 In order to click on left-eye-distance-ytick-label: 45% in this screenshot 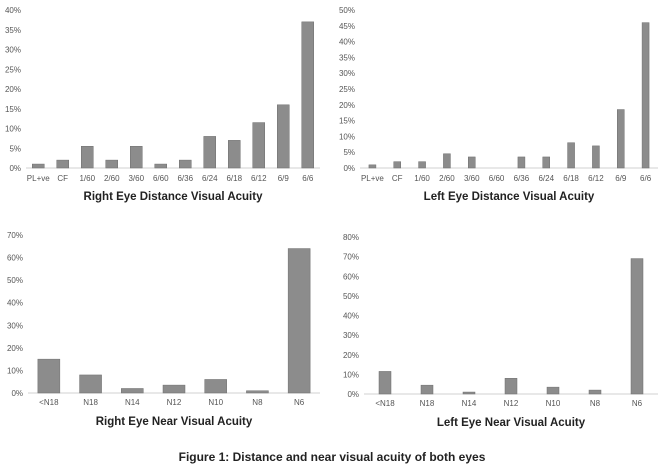, I will do `click(347, 26)`.